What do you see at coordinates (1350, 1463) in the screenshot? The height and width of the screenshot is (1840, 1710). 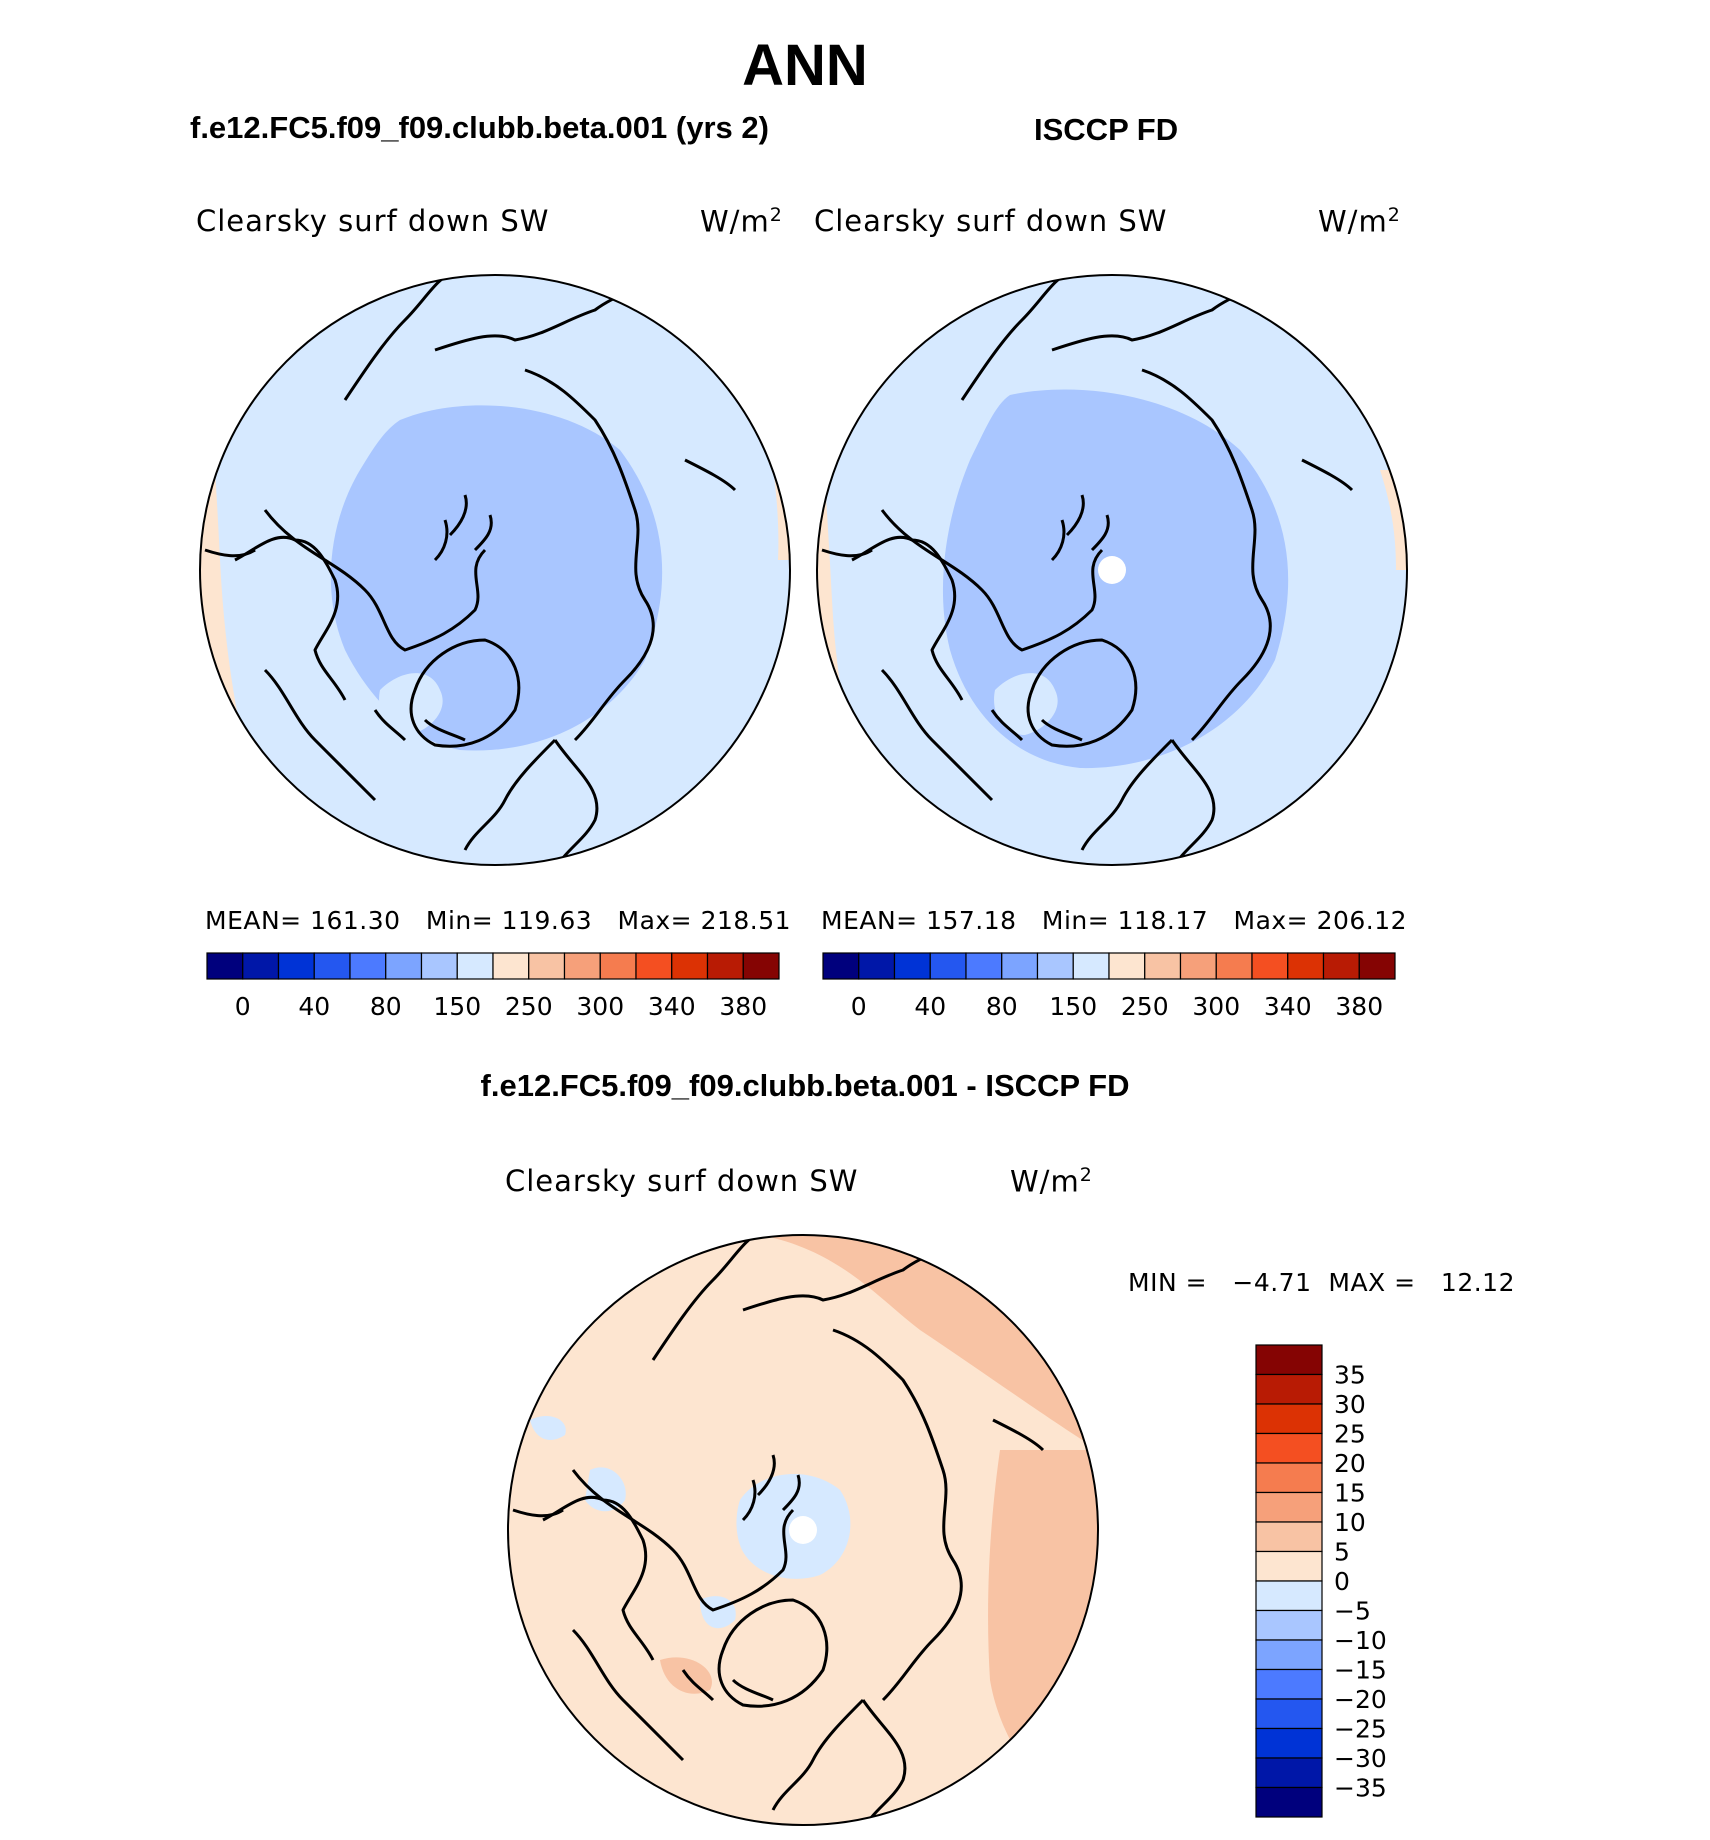 I see `vertical-colorbar-tick-label: 20` at bounding box center [1350, 1463].